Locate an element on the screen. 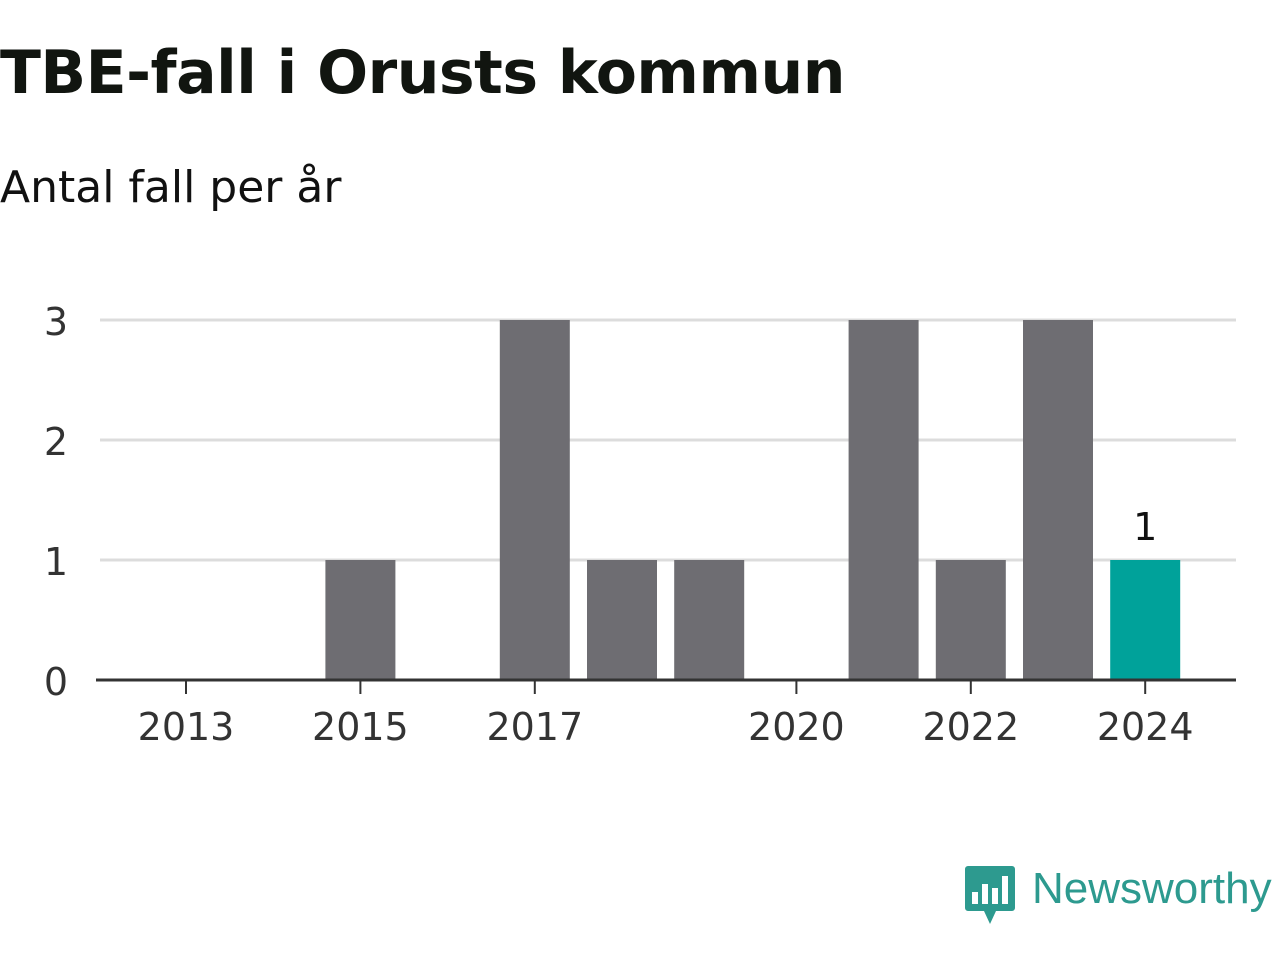 This screenshot has height=960, width=1280. bar-2024 is located at coordinates (1145, 620).